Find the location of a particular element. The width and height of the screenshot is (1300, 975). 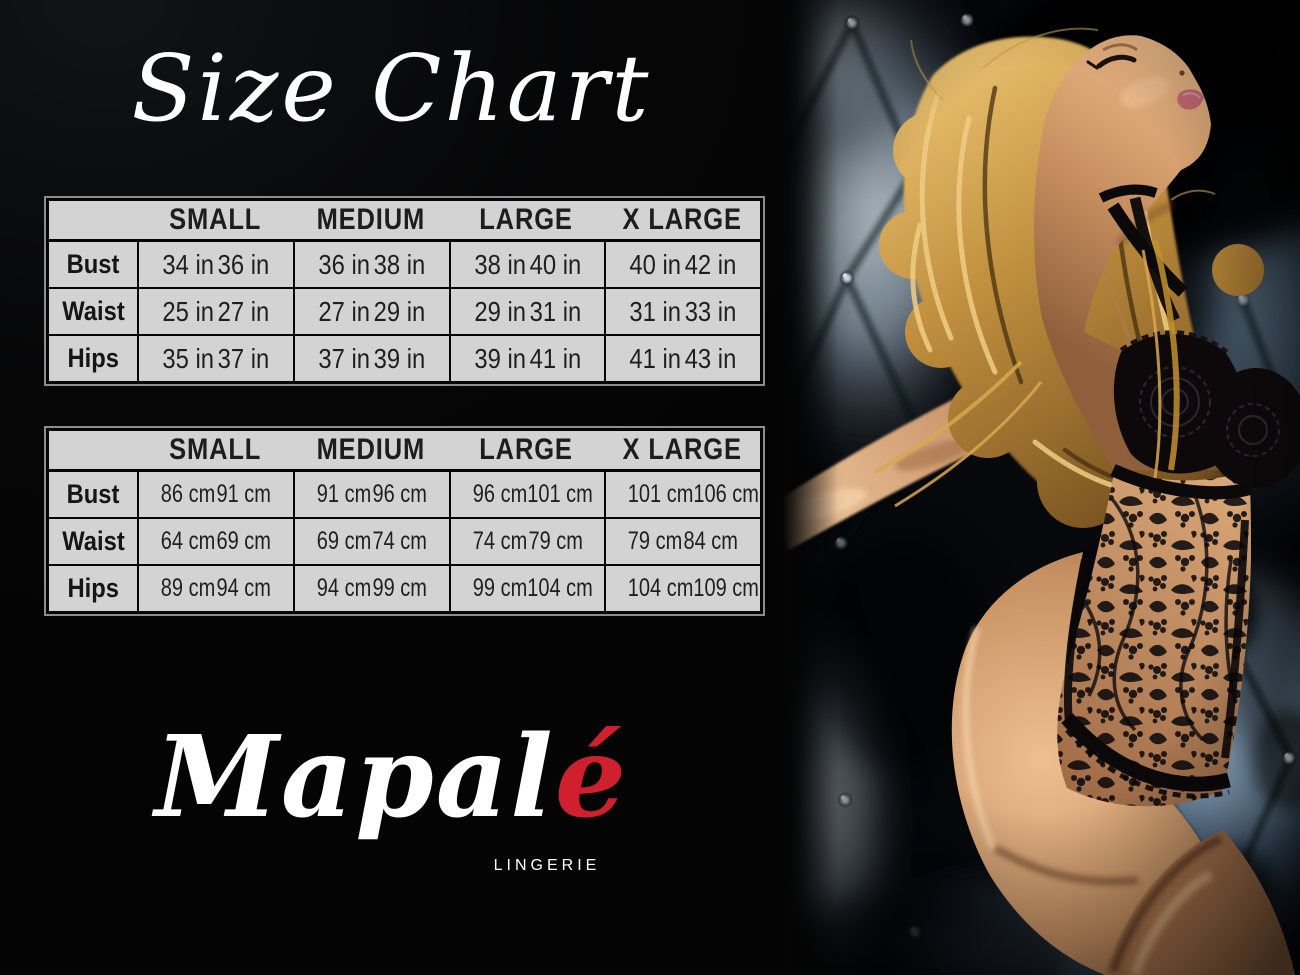

size-range-pair: 79 cm 84 cm is located at coordinates (683, 541).